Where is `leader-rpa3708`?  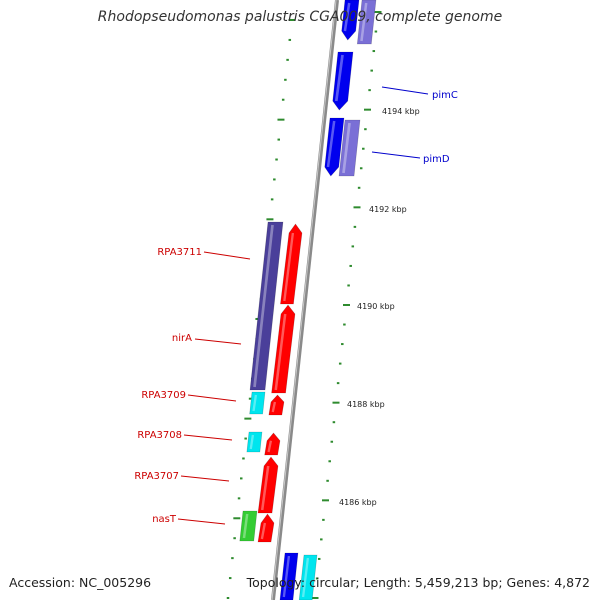 leader-rpa3708 is located at coordinates (208, 437).